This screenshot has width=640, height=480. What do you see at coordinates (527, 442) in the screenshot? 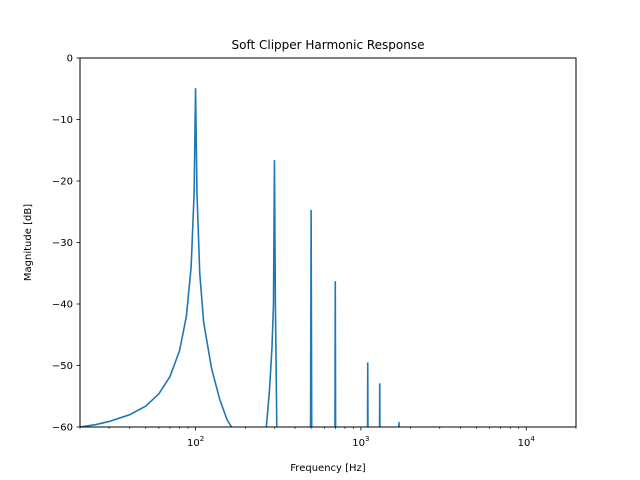
I see `x-tick-label: 10⁴` at bounding box center [527, 442].